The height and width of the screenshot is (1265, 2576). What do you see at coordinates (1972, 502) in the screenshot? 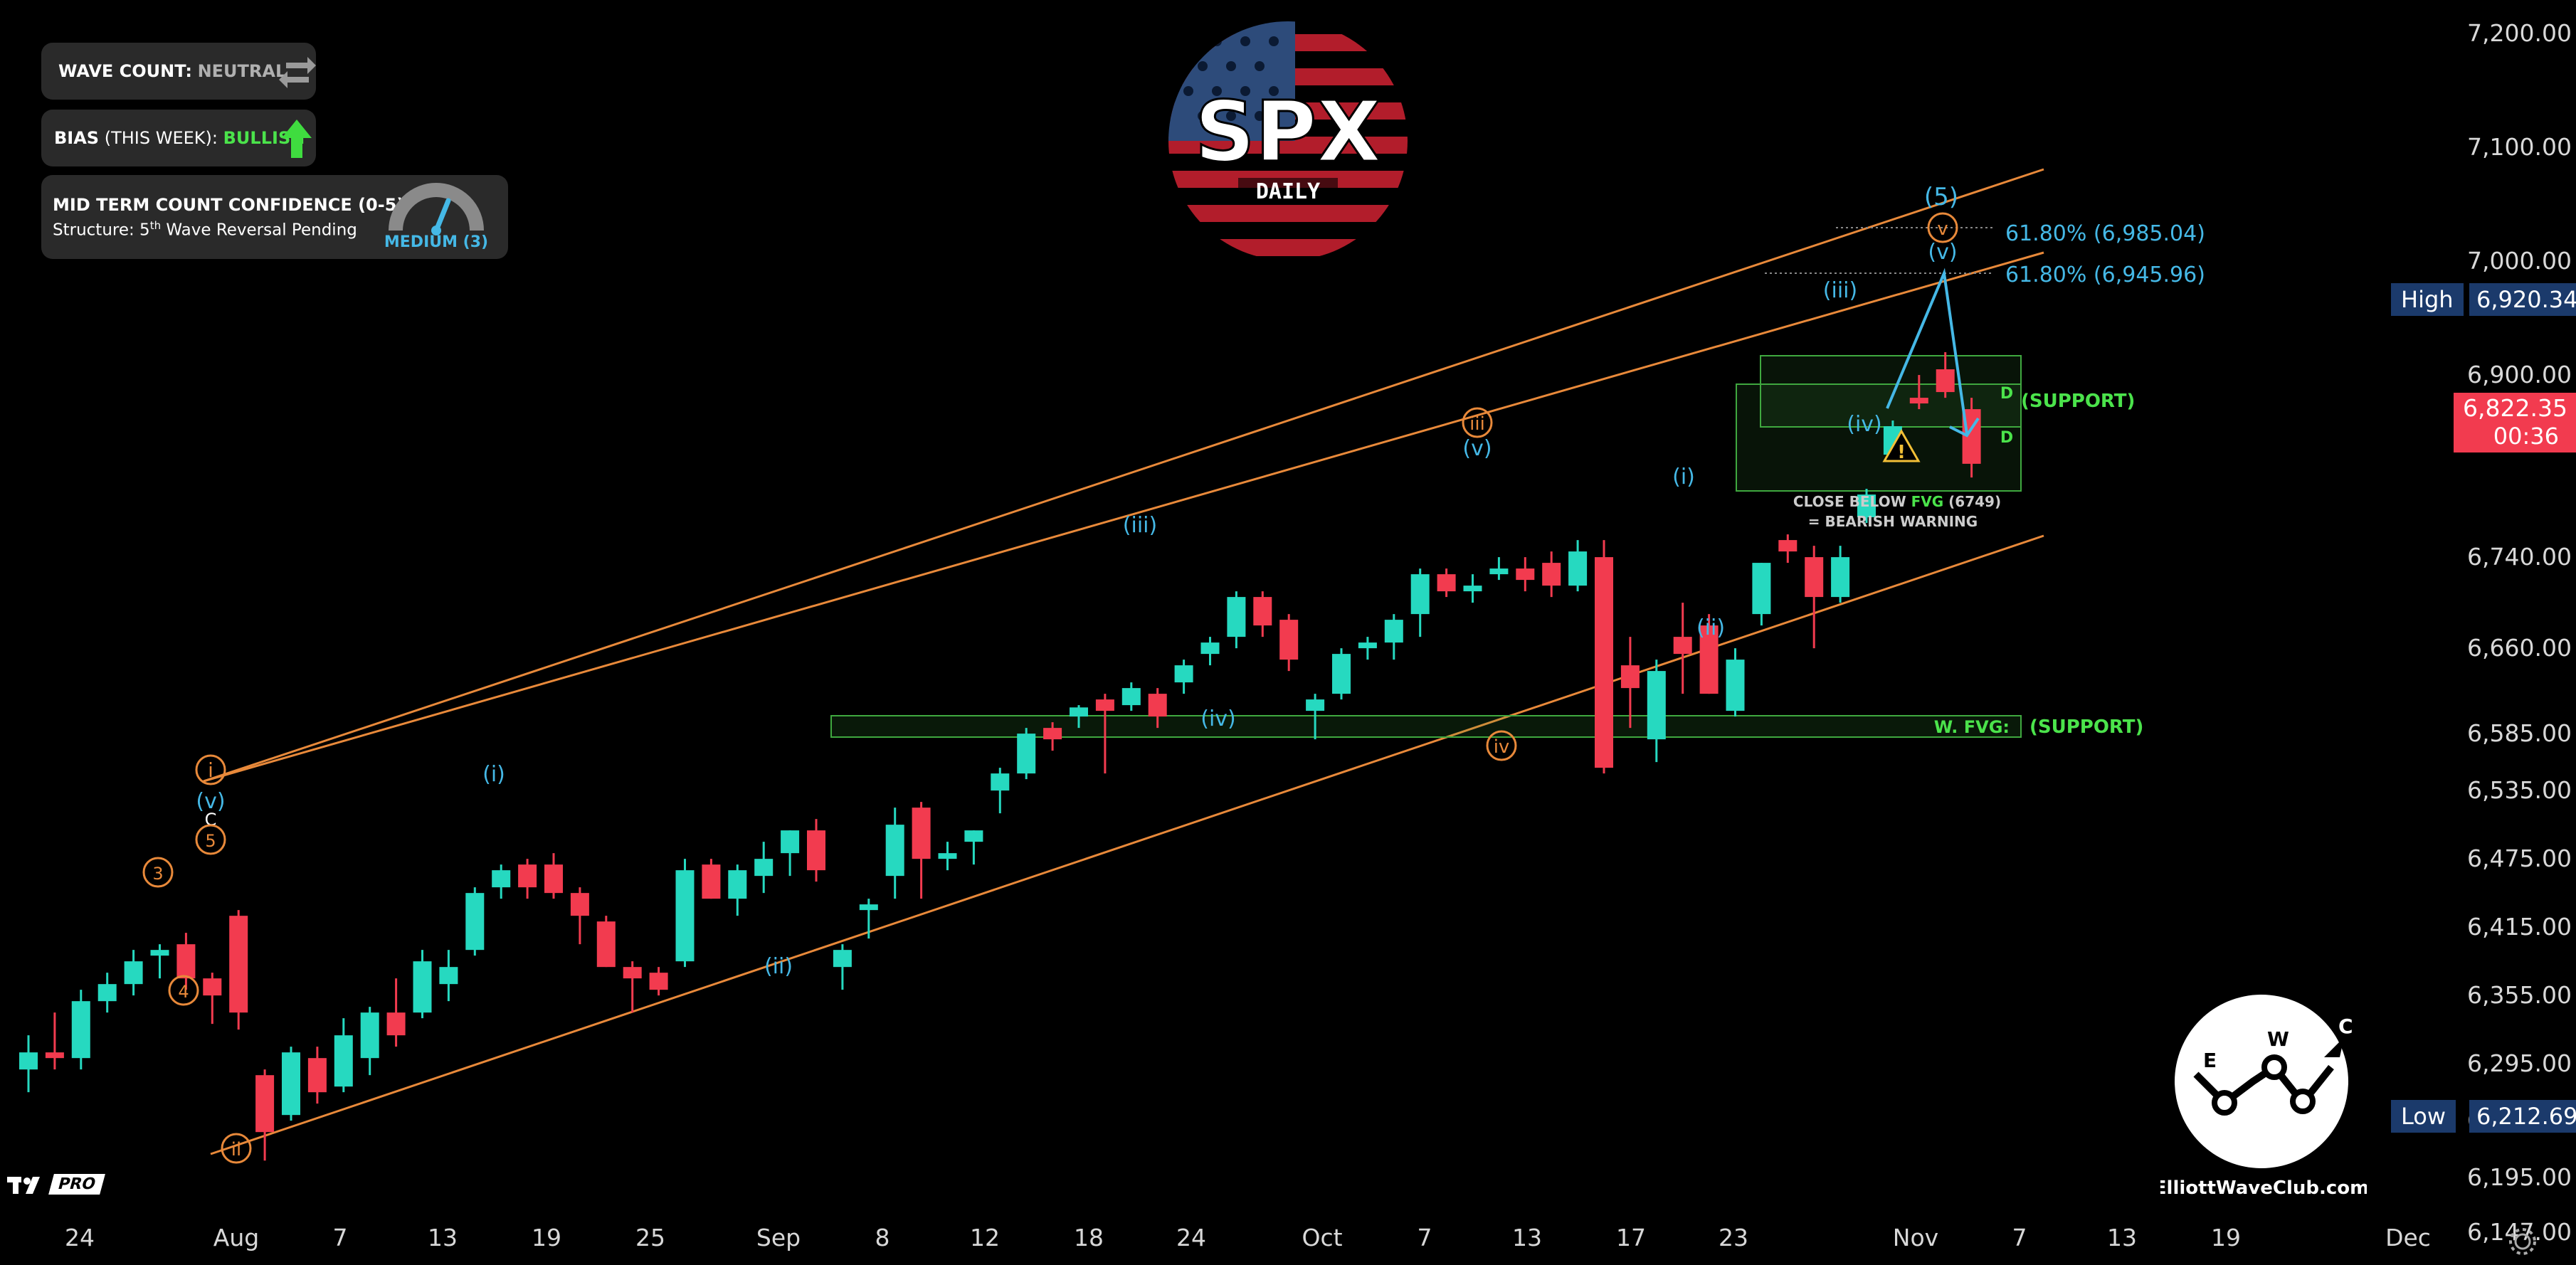
I see `warning-value: (6749)` at bounding box center [1972, 502].